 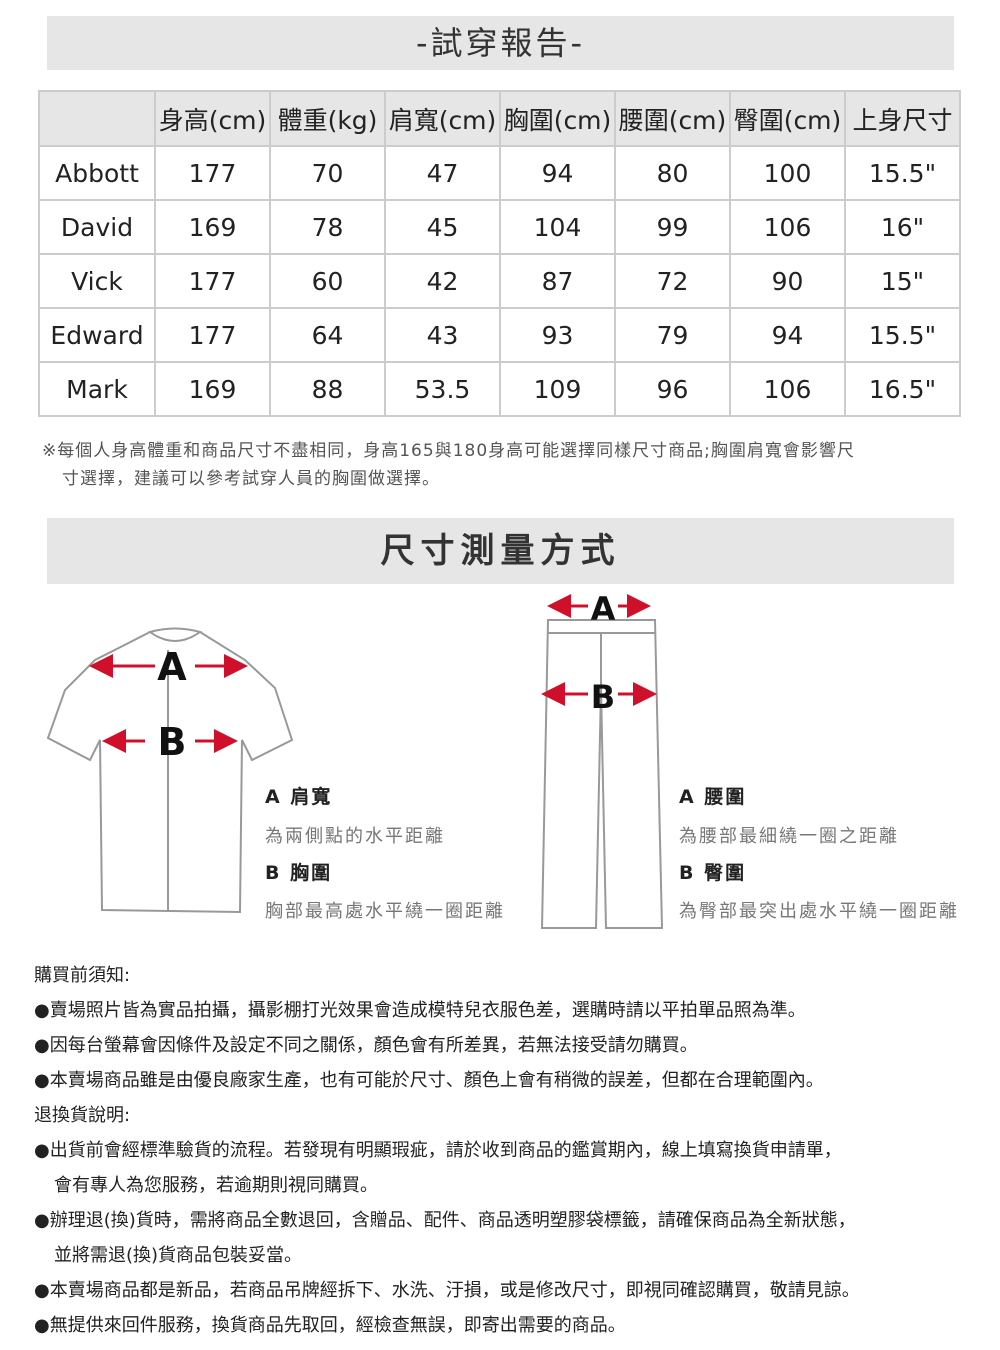 I want to click on table-row: David 169 78 45 104 99 106 16", so click(x=499, y=227).